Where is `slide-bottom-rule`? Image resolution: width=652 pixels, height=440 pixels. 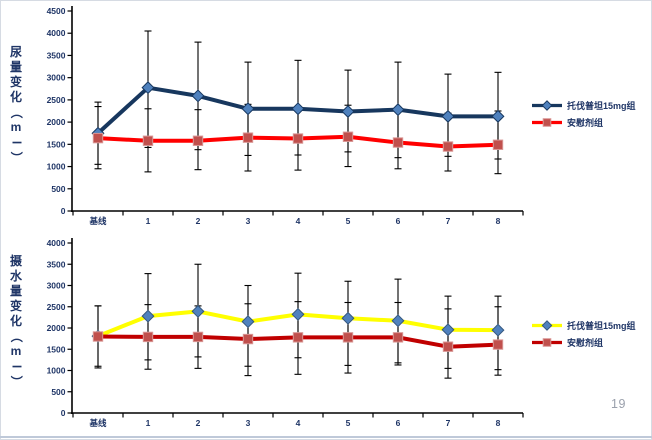
slide-bottom-rule is located at coordinates (326, 437).